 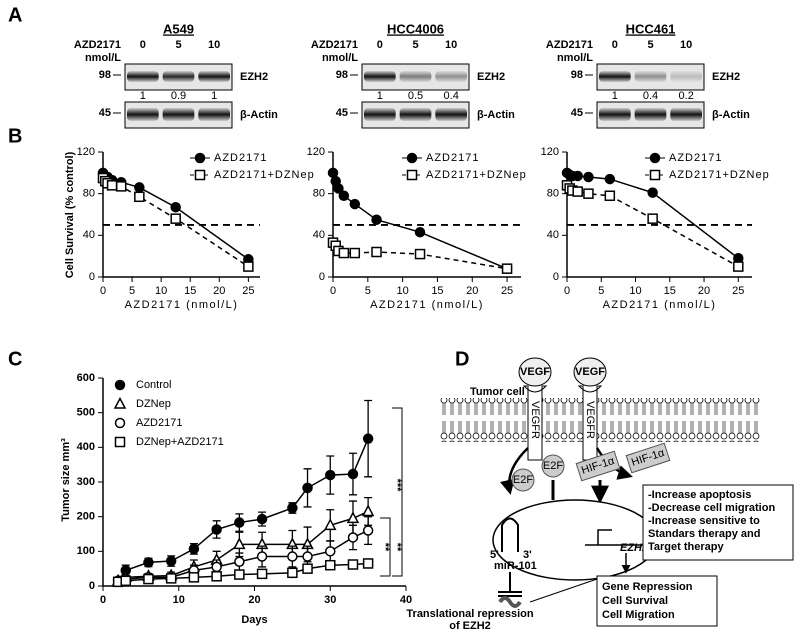 What do you see at coordinates (330, 600) in the screenshot?
I see `x-tick-label: 30` at bounding box center [330, 600].